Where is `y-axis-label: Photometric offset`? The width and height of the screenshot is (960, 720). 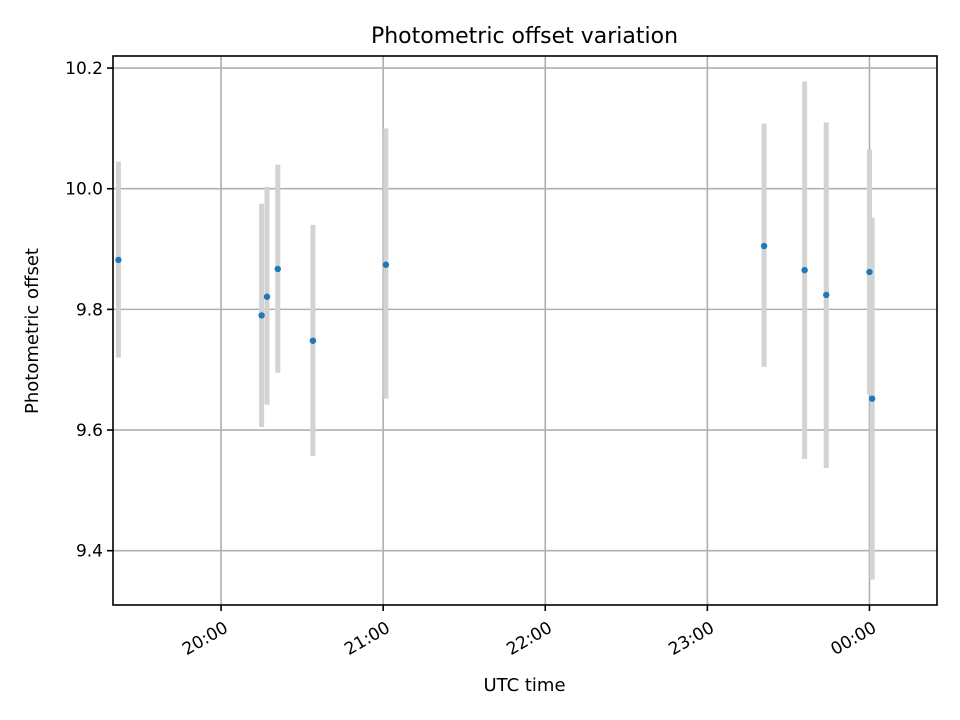
y-axis-label: Photometric offset is located at coordinates (32, 331).